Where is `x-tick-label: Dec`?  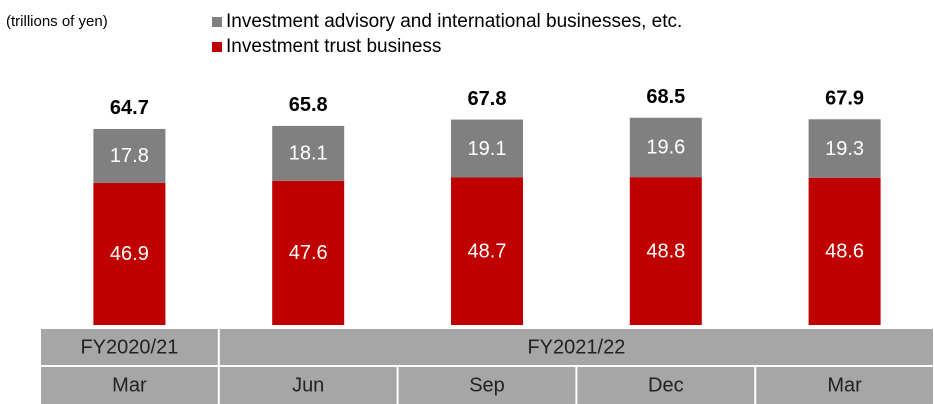
x-tick-label: Dec is located at coordinates (666, 385).